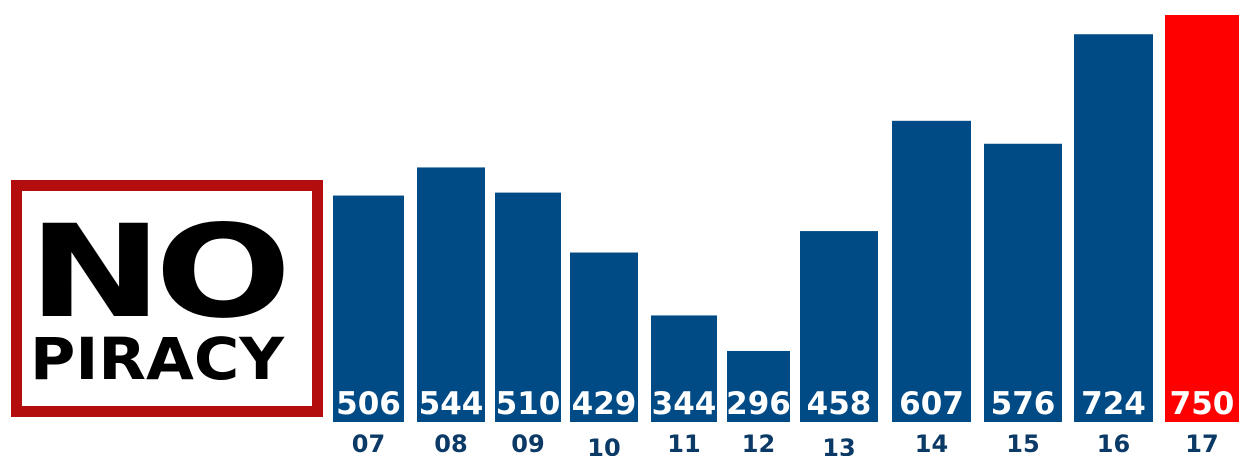  I want to click on x-tick-label: 10, so click(603, 445).